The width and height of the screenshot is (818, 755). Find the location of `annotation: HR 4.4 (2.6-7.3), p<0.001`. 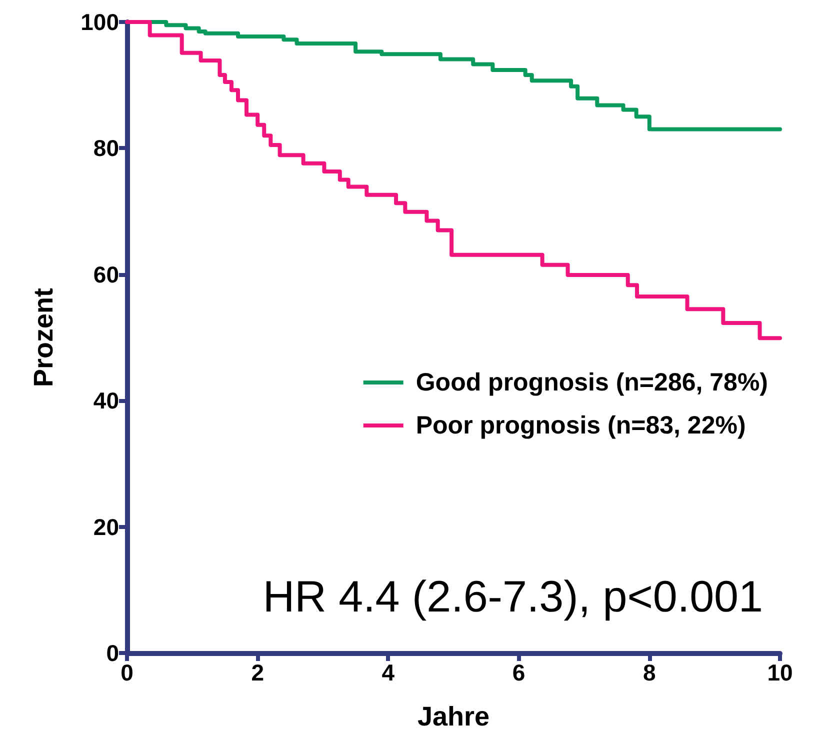

annotation: HR 4.4 (2.6-7.3), p<0.001 is located at coordinates (513, 597).